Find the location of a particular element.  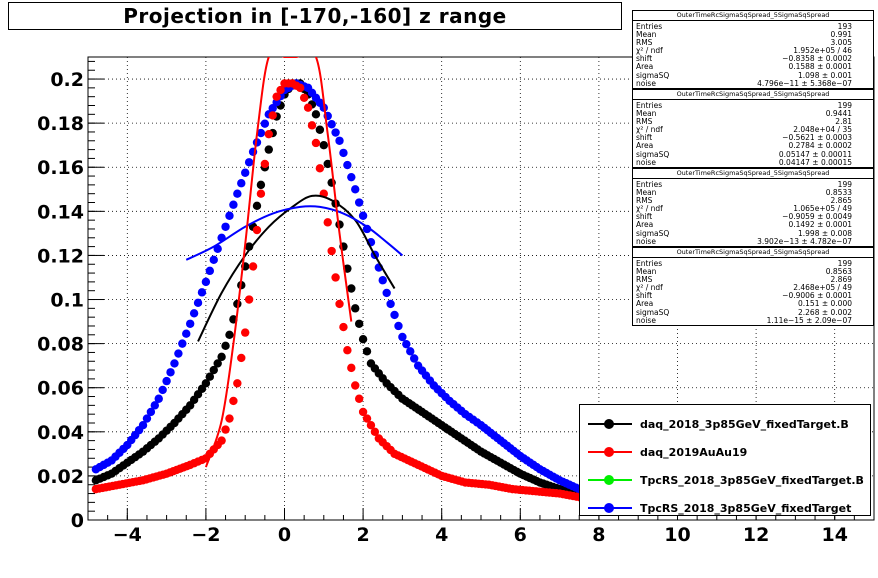

legend-label: TpcRS_2018_3p85GeV_fixedTarget is located at coordinates (746, 508).